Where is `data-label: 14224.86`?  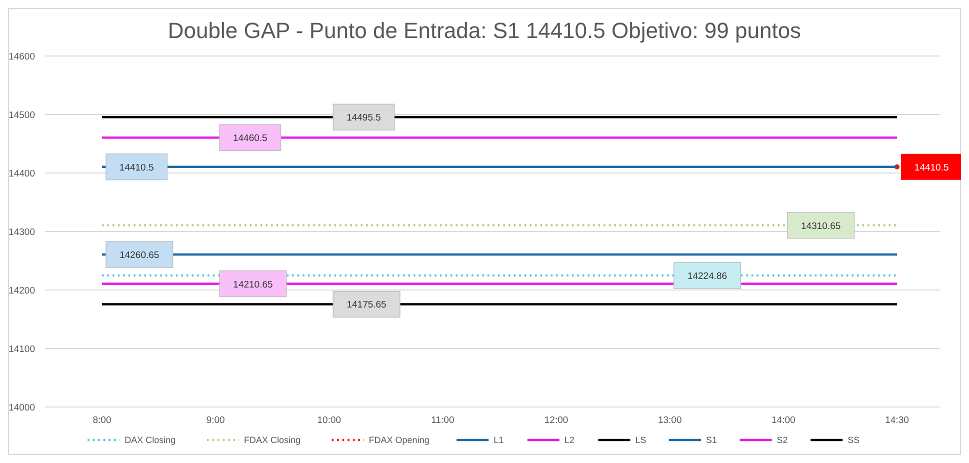 data-label: 14224.86 is located at coordinates (707, 276).